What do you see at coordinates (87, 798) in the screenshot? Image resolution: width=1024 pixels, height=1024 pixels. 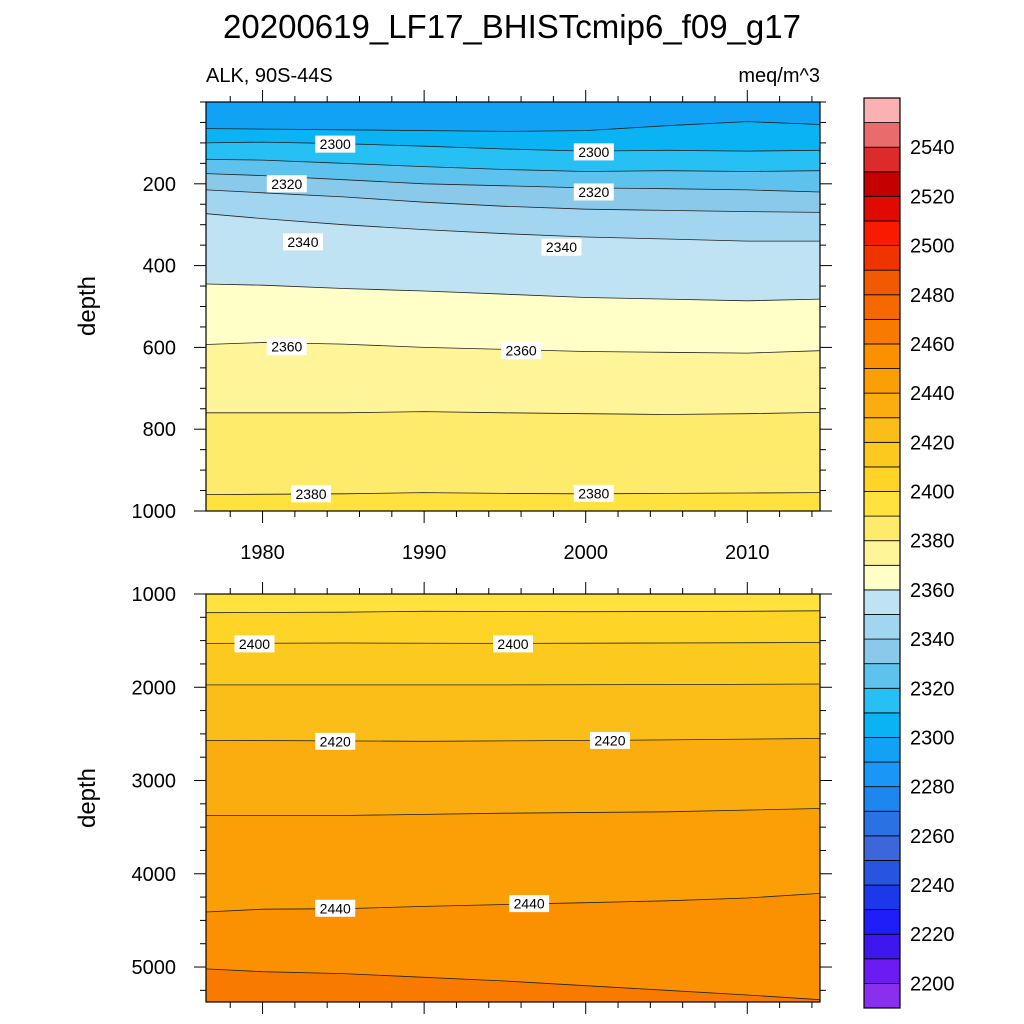 I see `lower-ylabel: depth` at bounding box center [87, 798].